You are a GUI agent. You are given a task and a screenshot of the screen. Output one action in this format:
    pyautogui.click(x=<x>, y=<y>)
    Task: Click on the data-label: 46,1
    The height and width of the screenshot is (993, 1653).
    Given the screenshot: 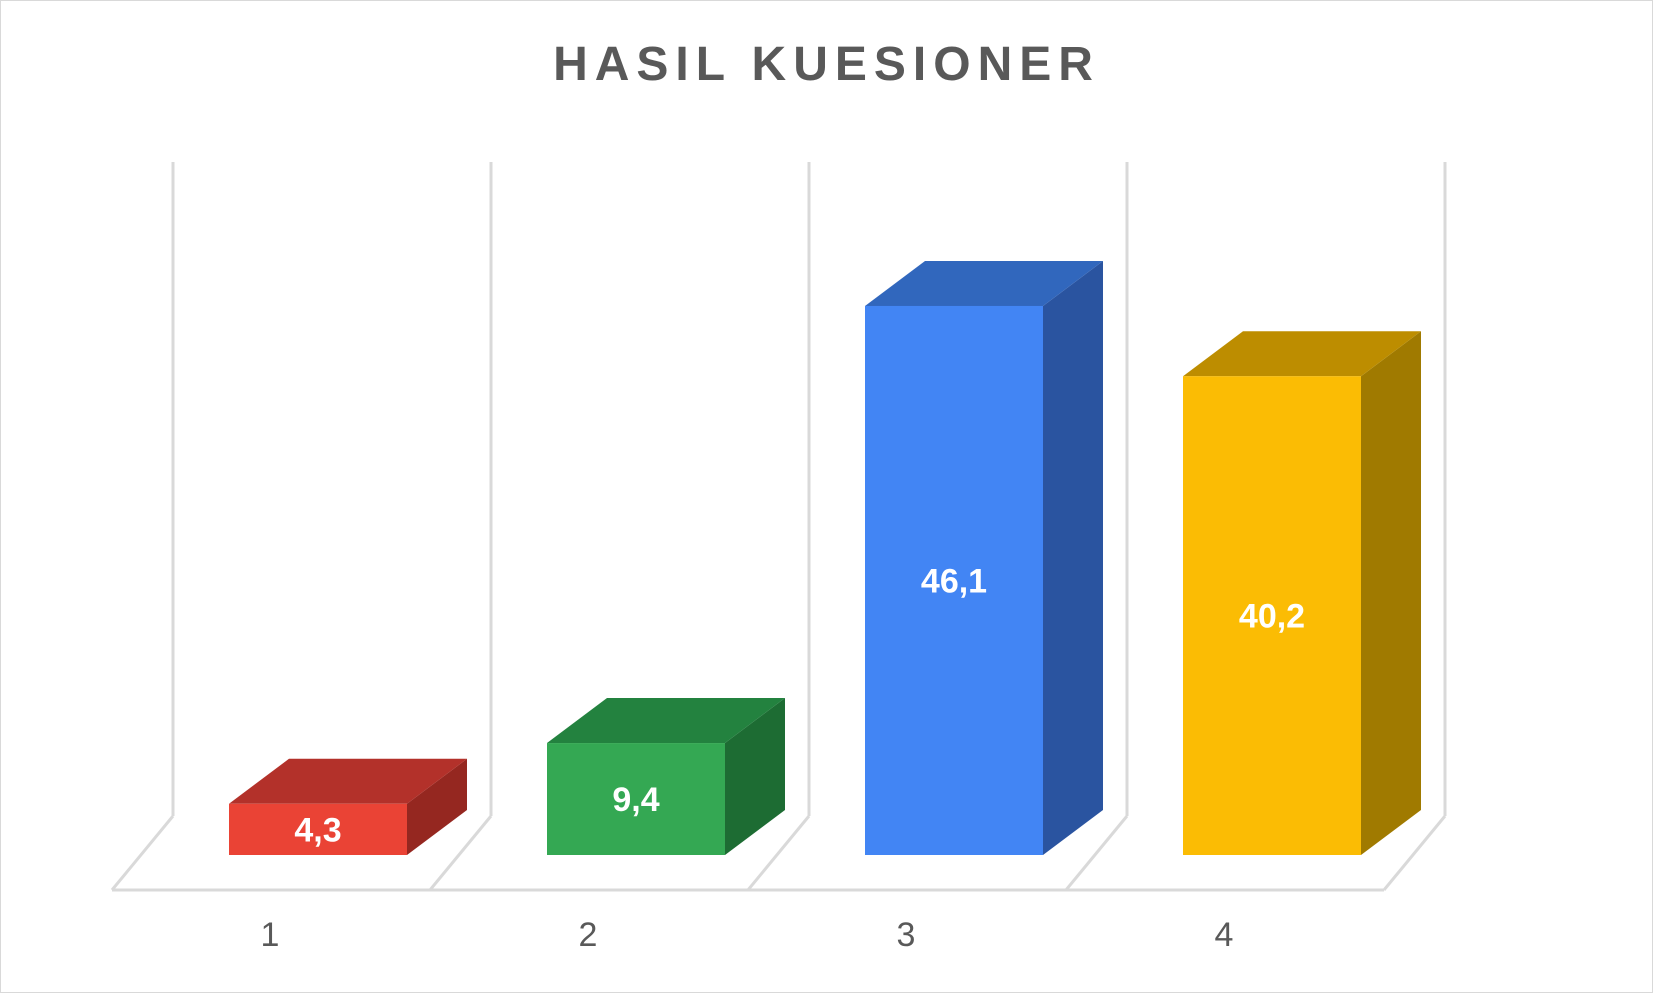 What is the action you would take?
    pyautogui.click(x=954, y=581)
    